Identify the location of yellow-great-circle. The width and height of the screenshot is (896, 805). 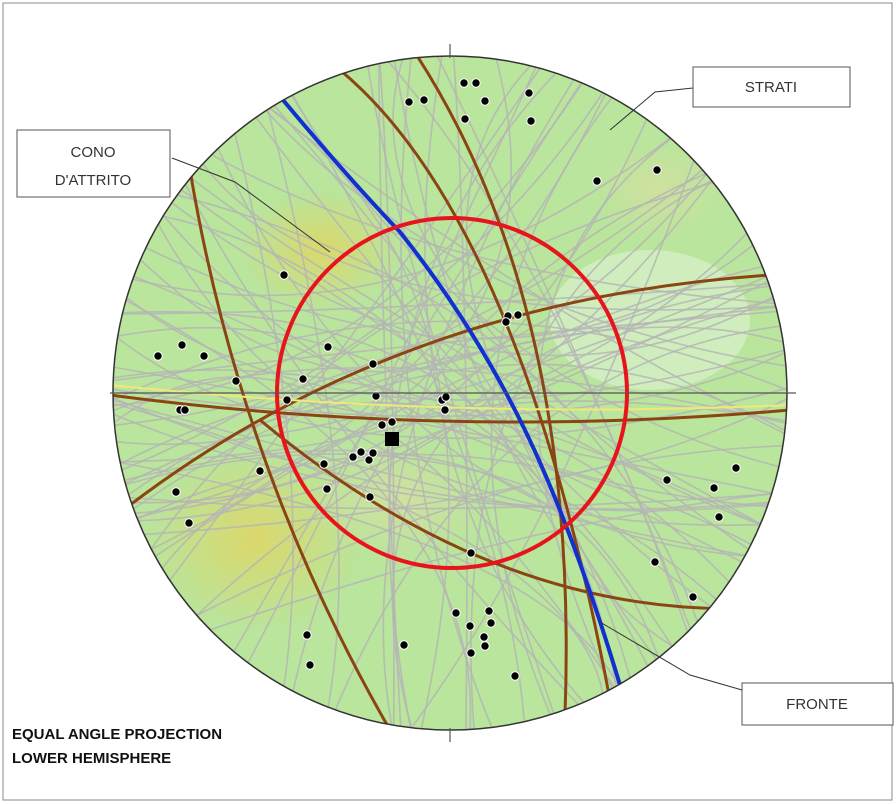
(450, 397).